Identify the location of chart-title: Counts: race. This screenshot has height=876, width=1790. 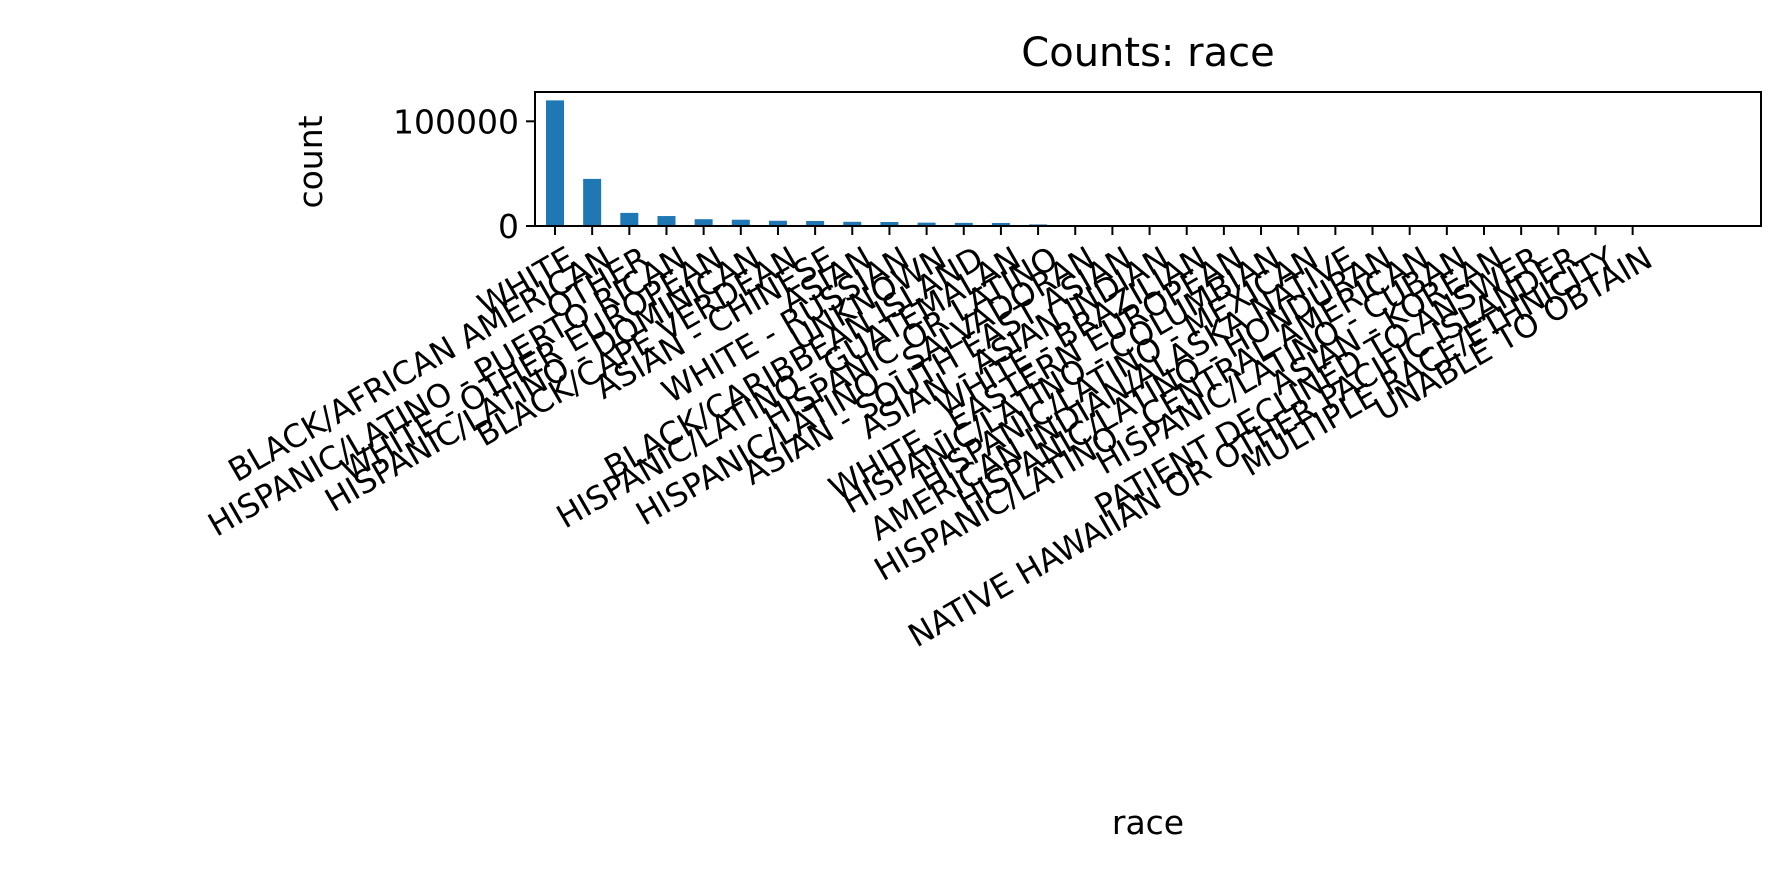
(1147, 53).